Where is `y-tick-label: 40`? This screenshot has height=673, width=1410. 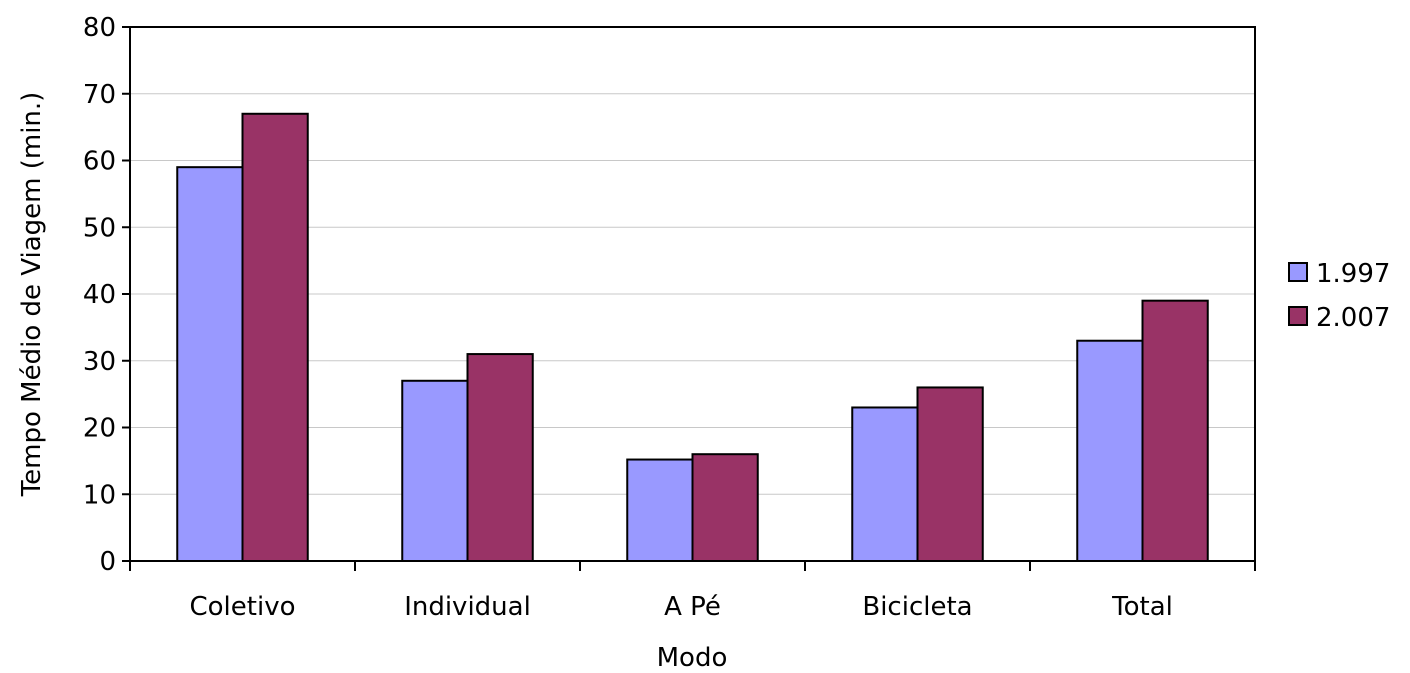
y-tick-label: 40 is located at coordinates (99, 295).